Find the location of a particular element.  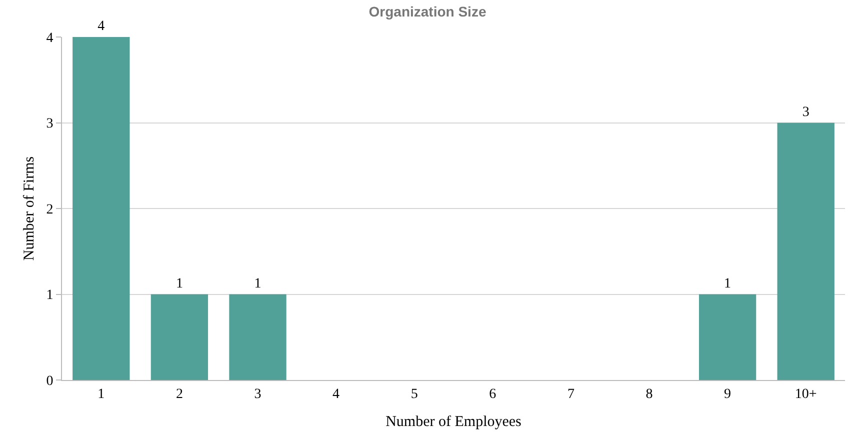

y-tick-label: 0 is located at coordinates (50, 381).